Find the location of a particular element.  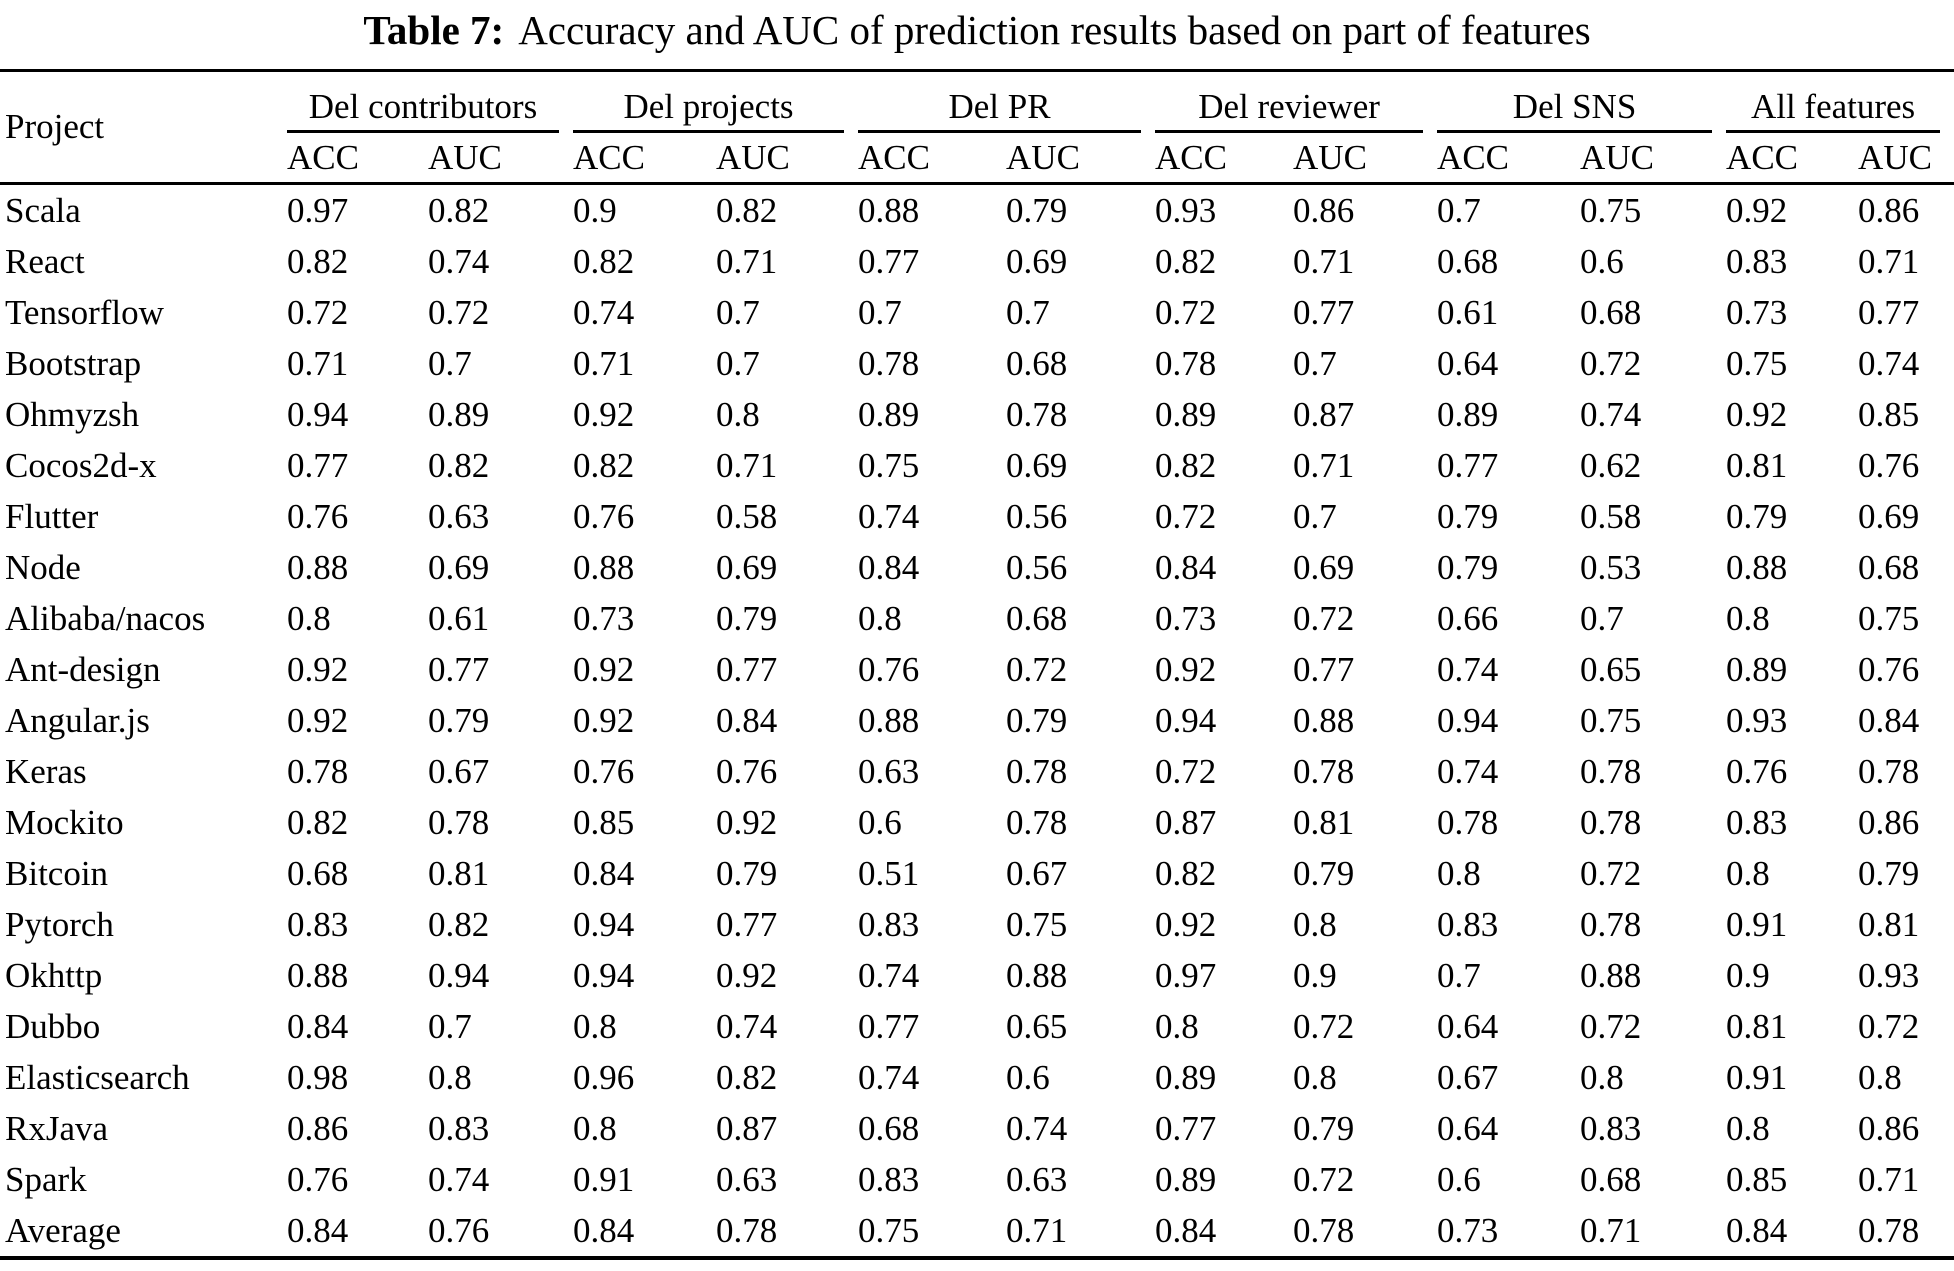

value-cell: 0.85 is located at coordinates (604, 822).